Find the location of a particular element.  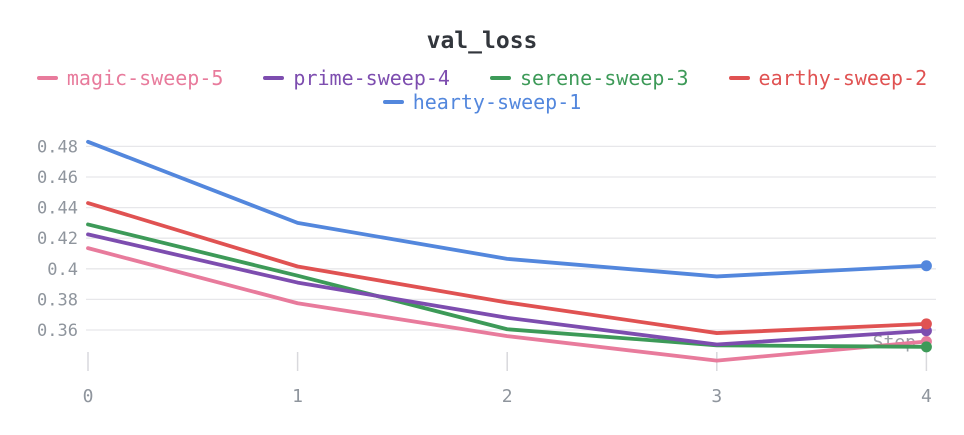

legend-item-prime-sweep-4: prime-sweep-4 is located at coordinates (356, 78).